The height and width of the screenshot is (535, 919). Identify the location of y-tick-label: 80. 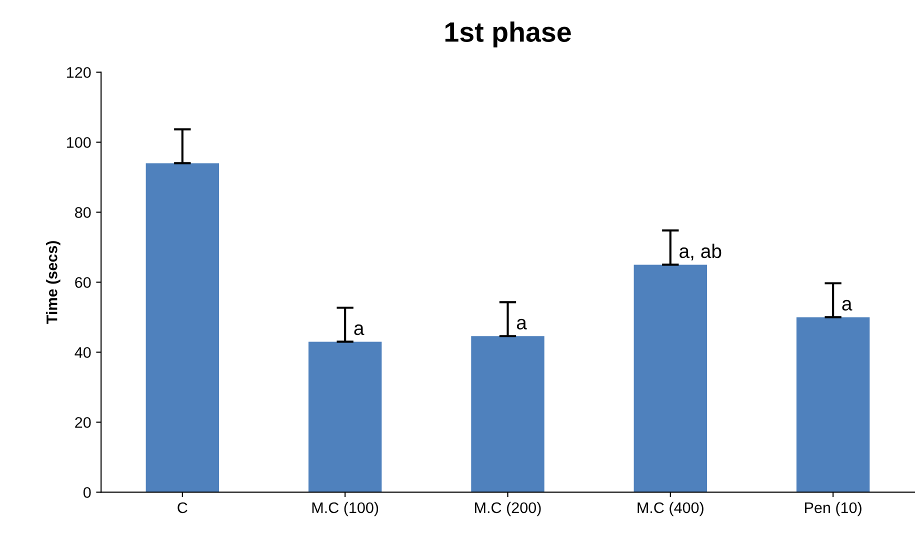
(83, 212).